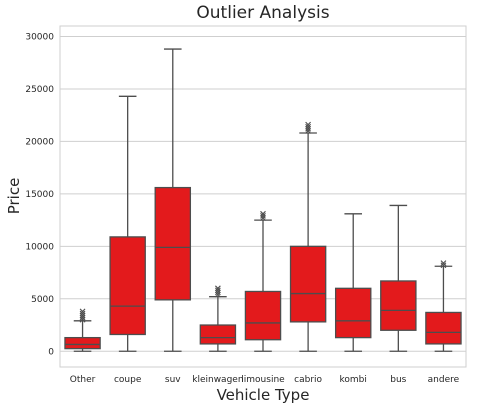  I want to click on y-tick-label: 20000, so click(39, 142).